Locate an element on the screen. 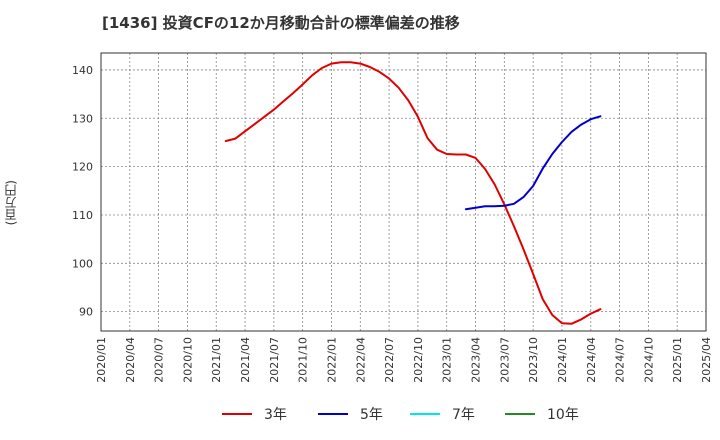  x-tick-label: 2022/07 is located at coordinates (389, 360).